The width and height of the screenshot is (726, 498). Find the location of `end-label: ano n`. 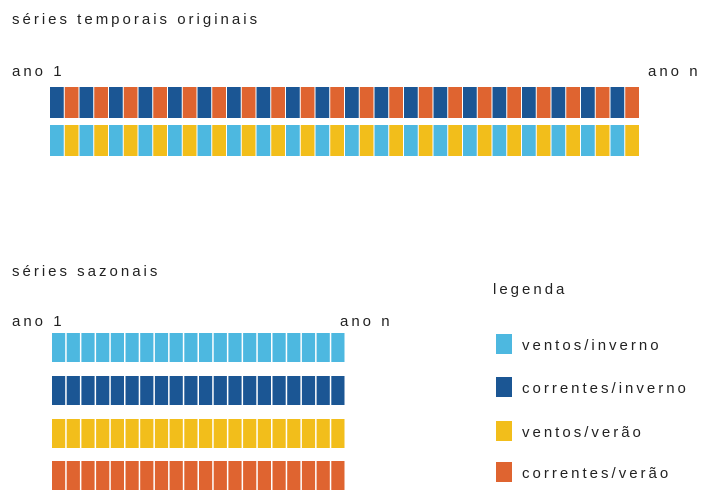

end-label: ano n is located at coordinates (674, 71).